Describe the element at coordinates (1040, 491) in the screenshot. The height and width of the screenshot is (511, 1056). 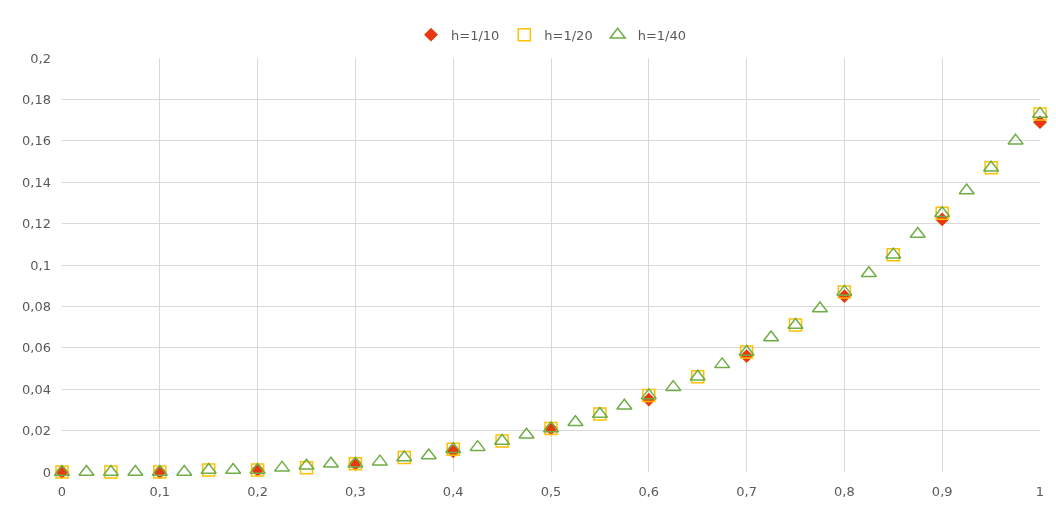
I see `x-tick-label: 1` at that location.